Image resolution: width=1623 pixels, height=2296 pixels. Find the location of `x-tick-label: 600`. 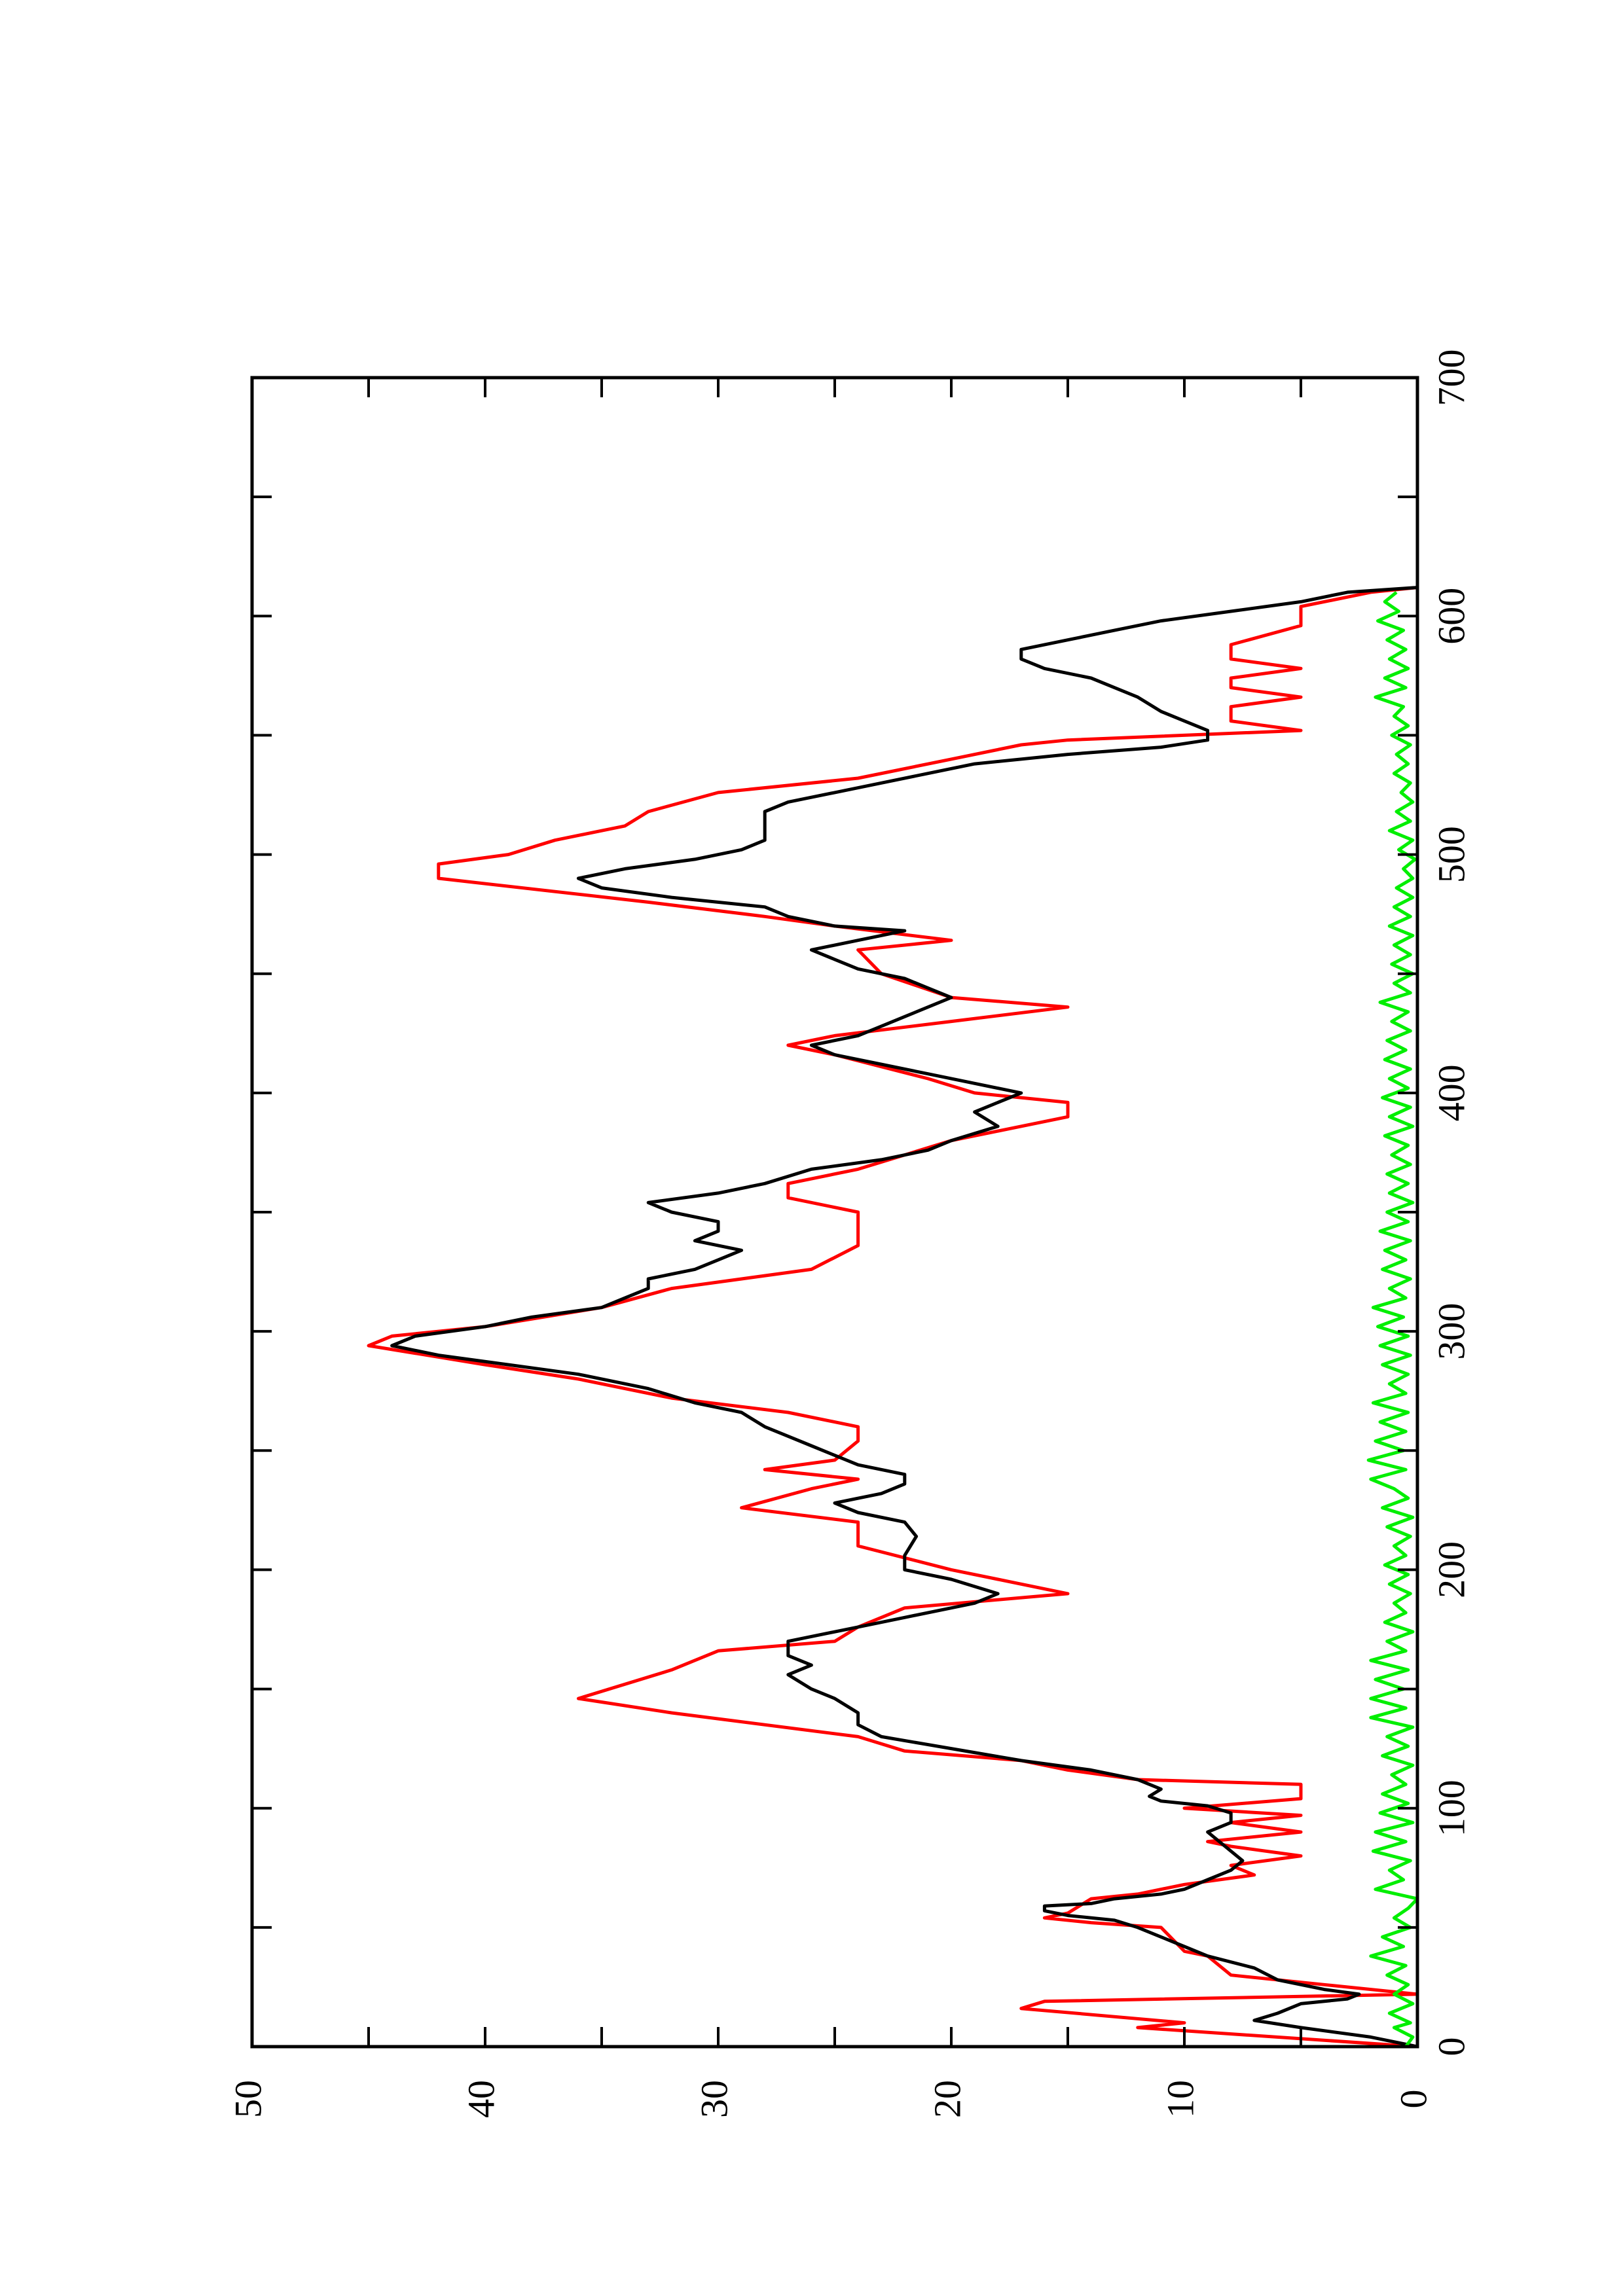

x-tick-label: 600 is located at coordinates (1451, 616).